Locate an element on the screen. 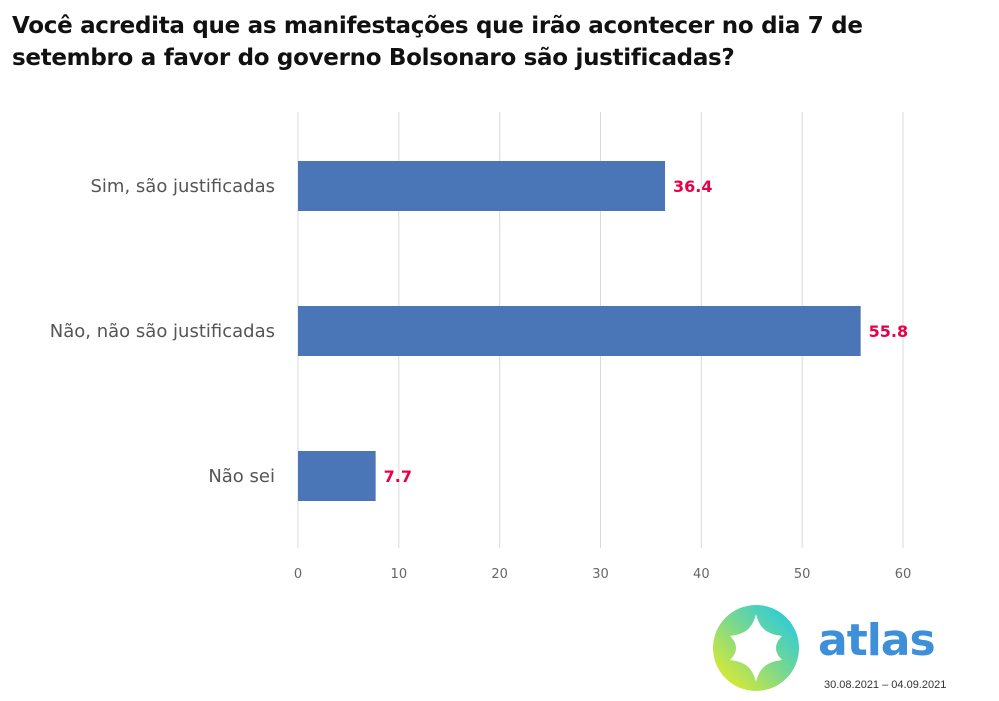 The image size is (999, 701). x-tick-label: 40 is located at coordinates (701, 574).